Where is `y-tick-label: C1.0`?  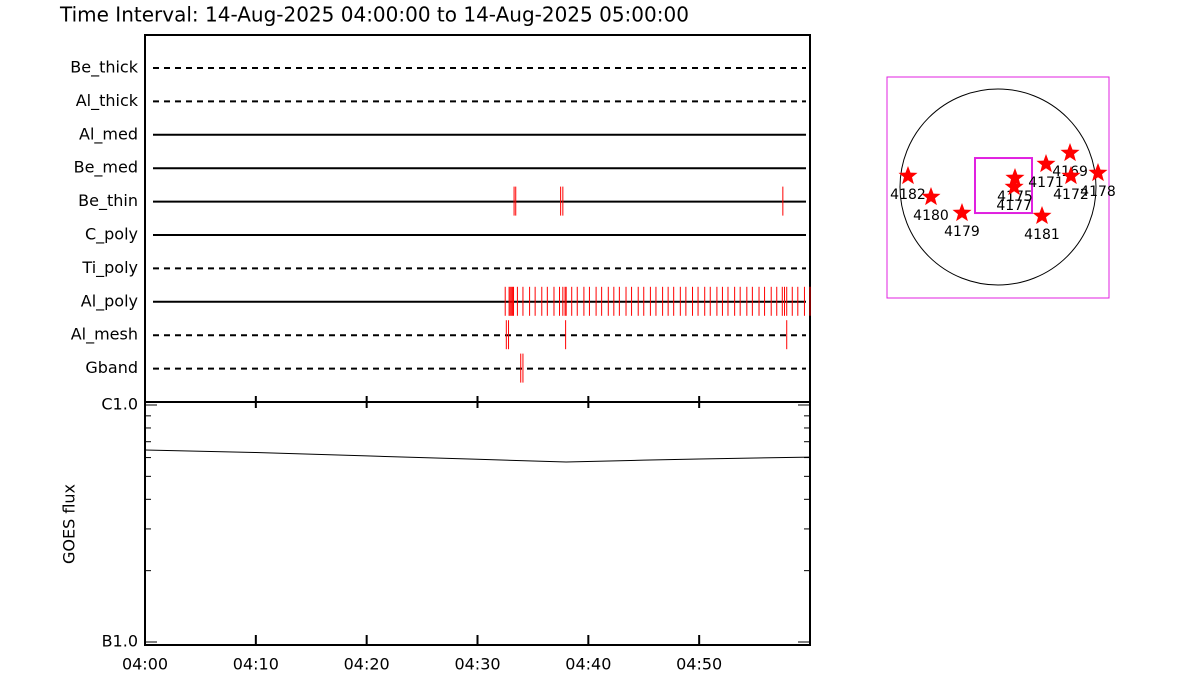 y-tick-label: C1.0 is located at coordinates (119, 404).